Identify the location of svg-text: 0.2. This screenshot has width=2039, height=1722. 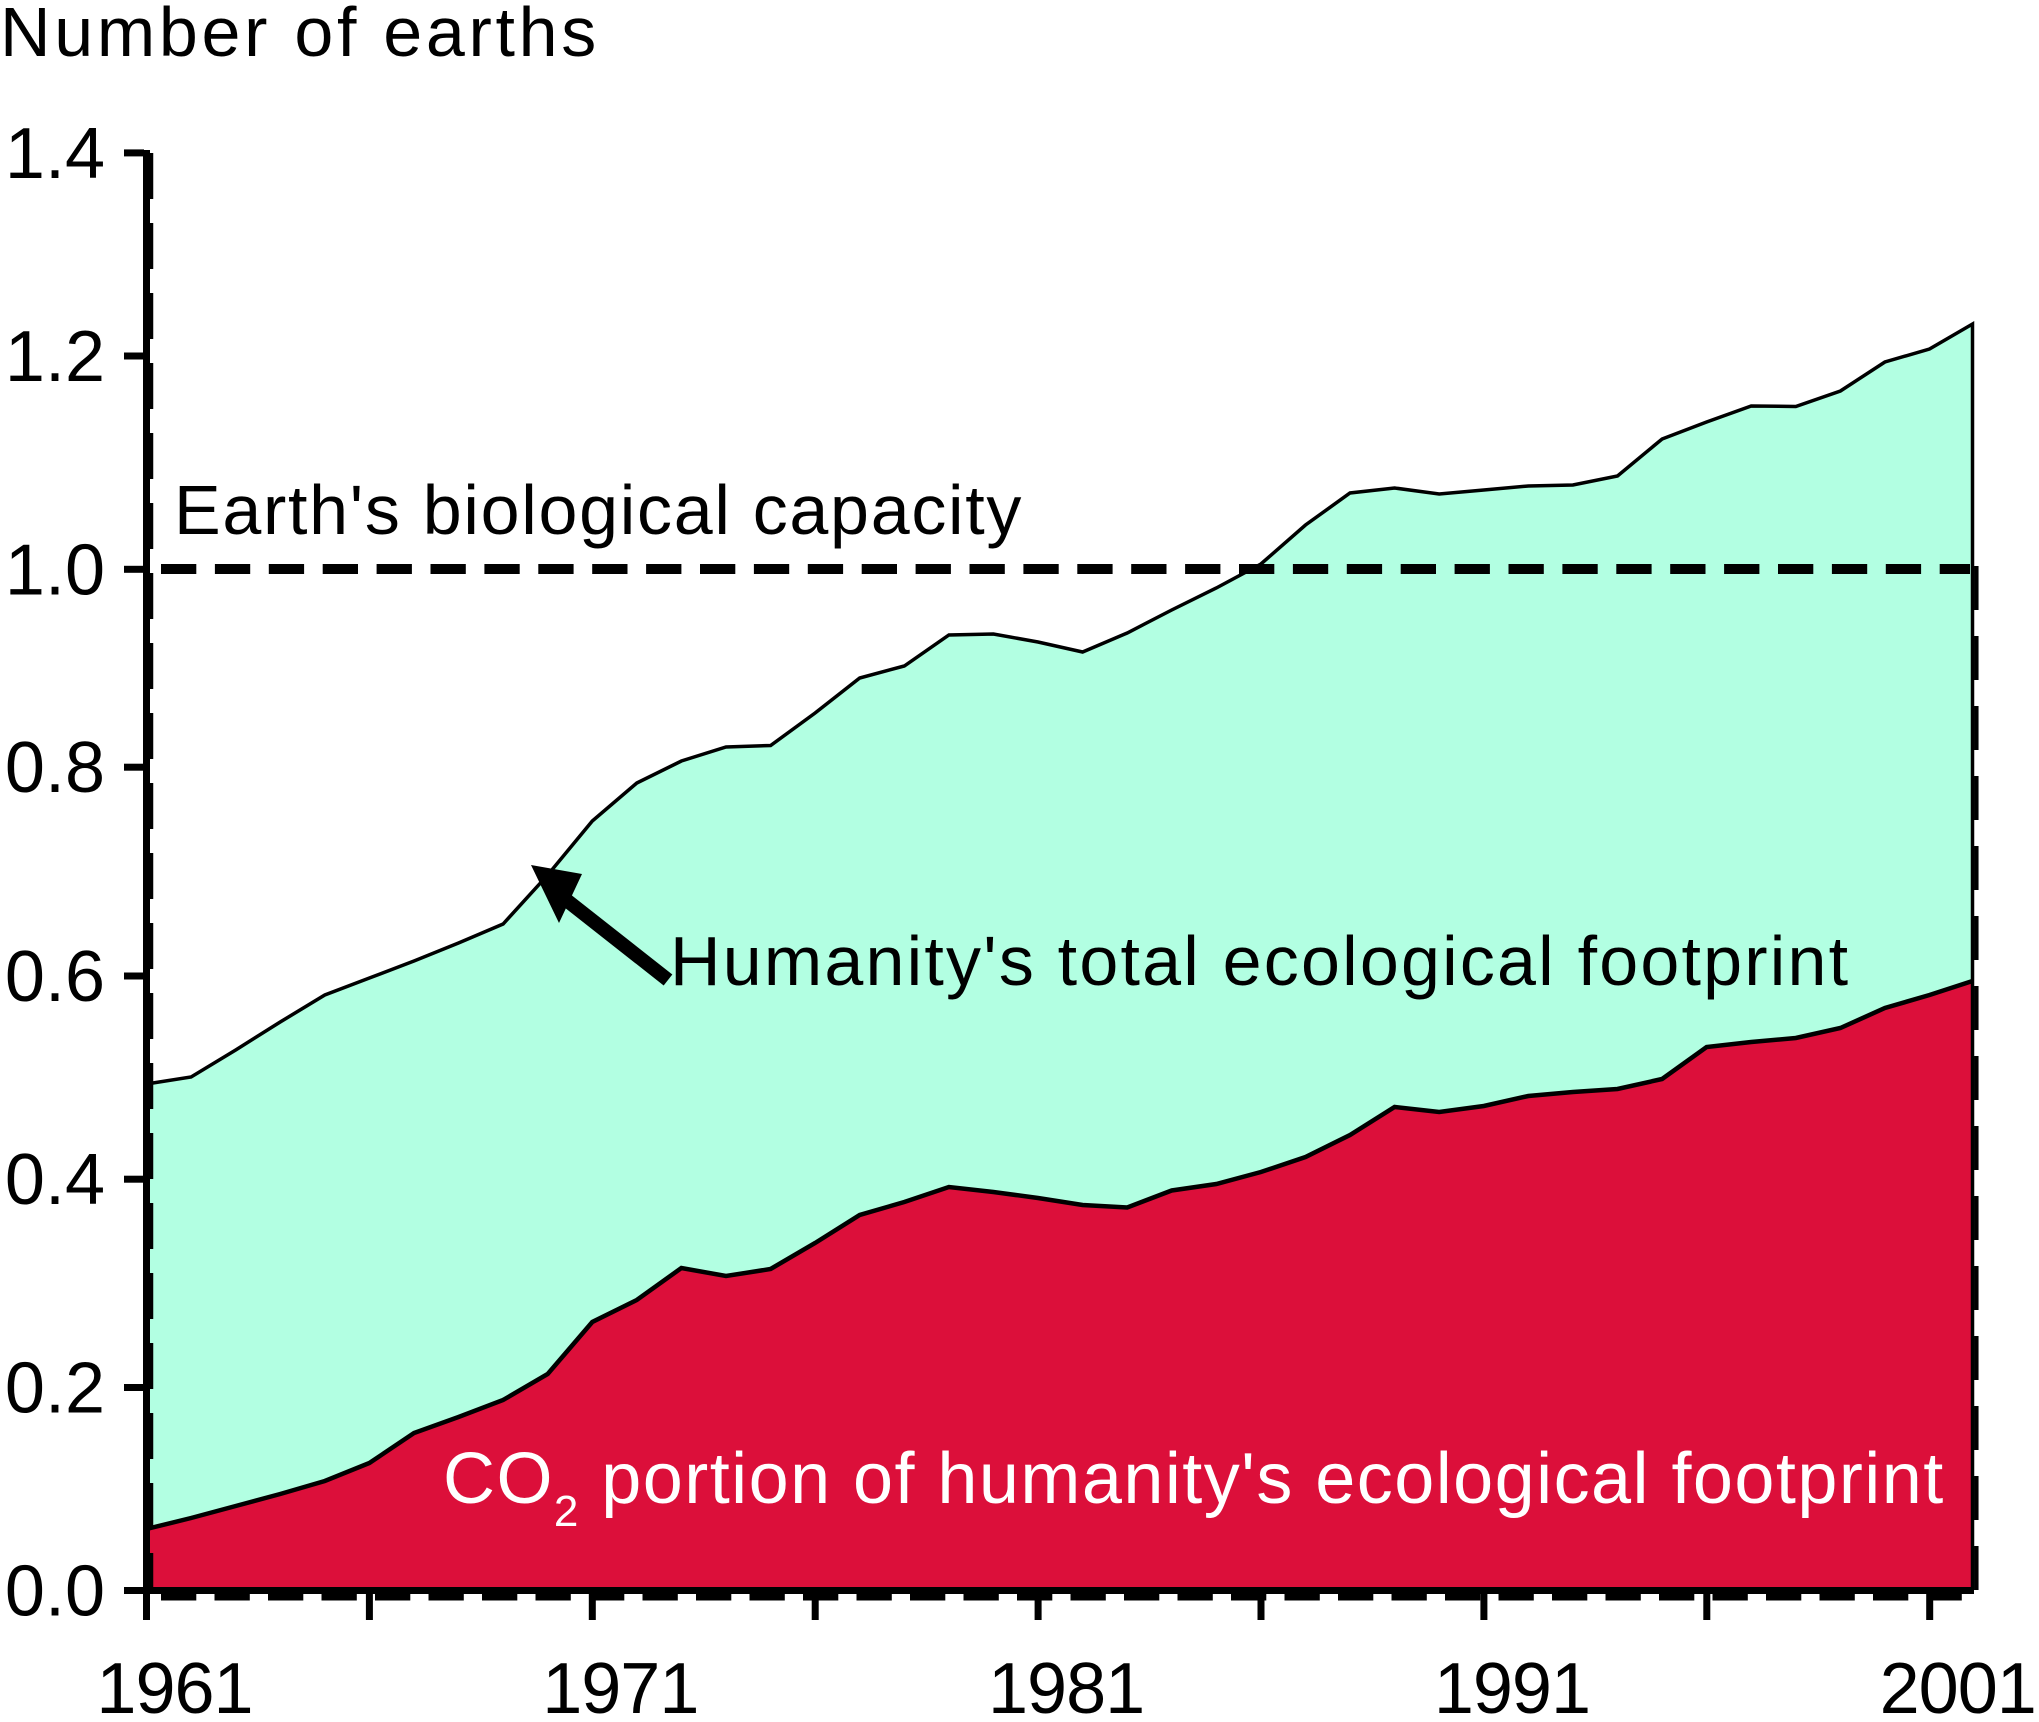
(55, 1389).